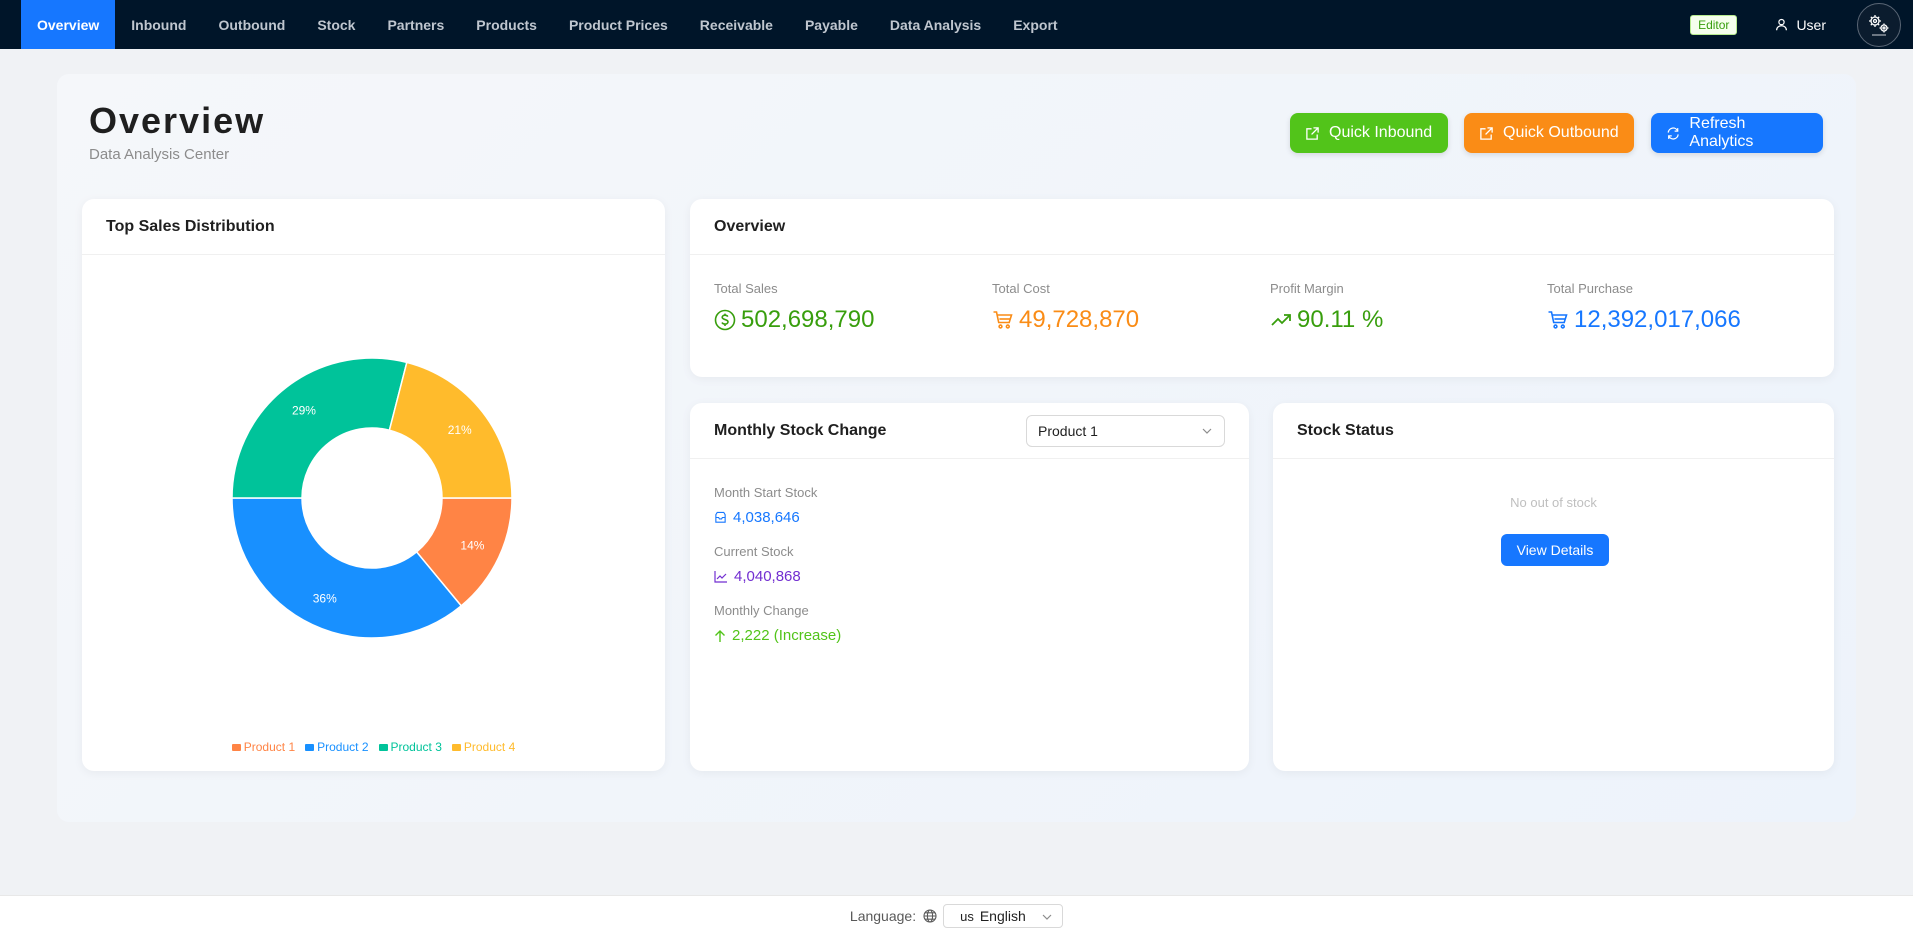 The width and height of the screenshot is (1913, 936). I want to click on month-start-label: Month Start Stock, so click(766, 492).